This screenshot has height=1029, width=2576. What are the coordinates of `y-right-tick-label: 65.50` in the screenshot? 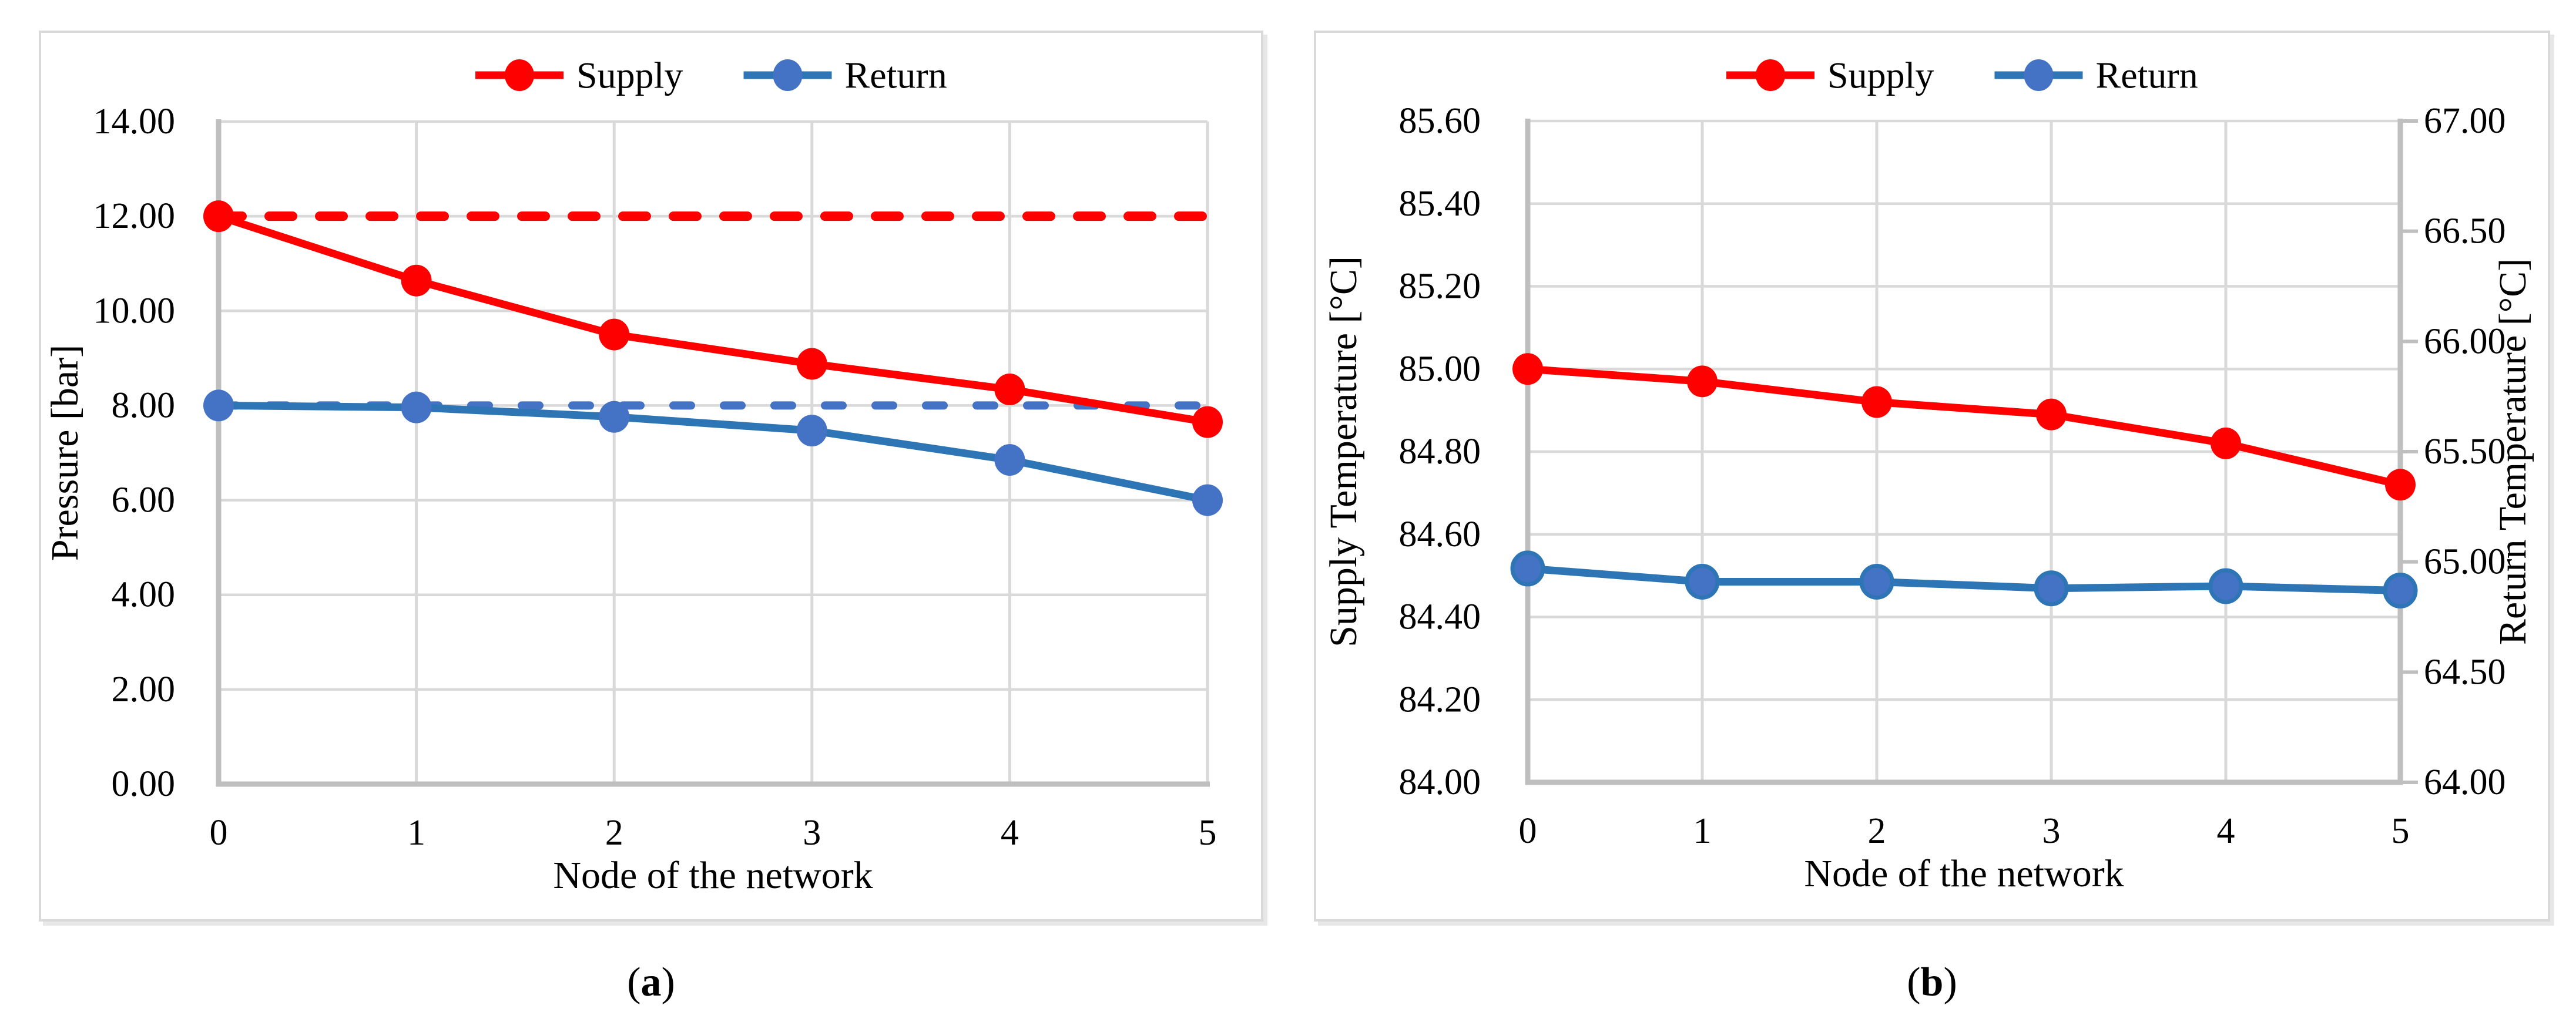 It's located at (2465, 452).